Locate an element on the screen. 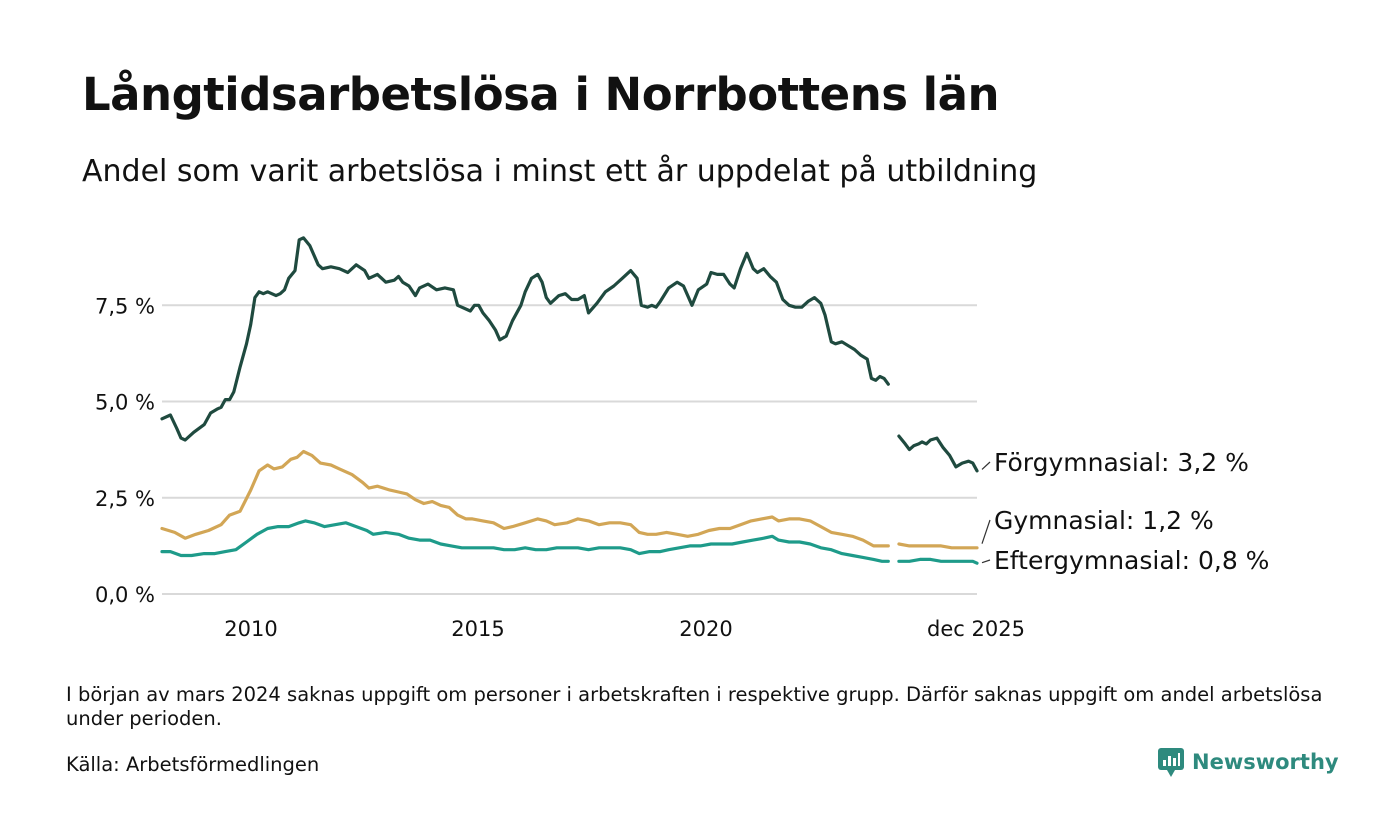 The image size is (1400, 840). leader-line-eftergymnasial is located at coordinates (986, 561).